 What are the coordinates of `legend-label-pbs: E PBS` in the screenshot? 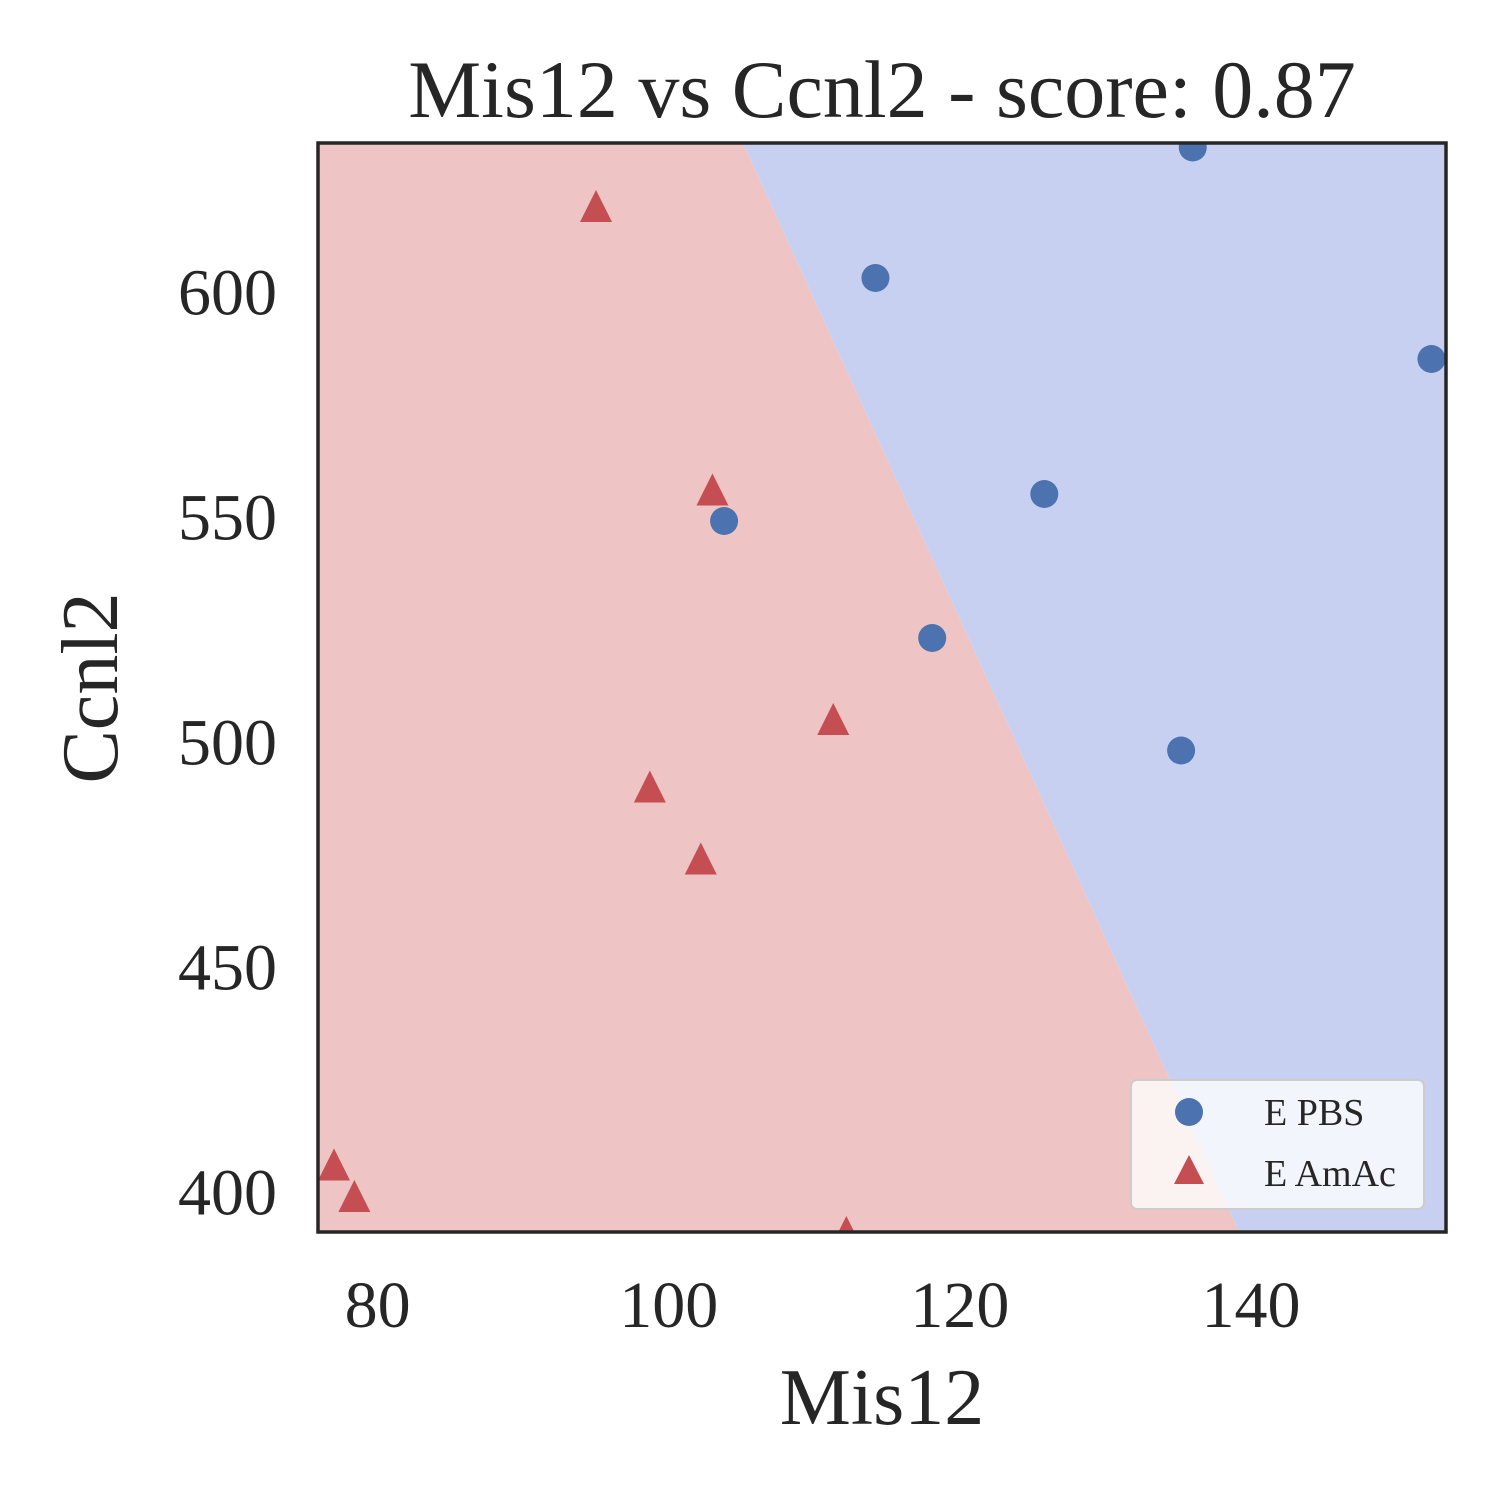 It's located at (1314, 1113).